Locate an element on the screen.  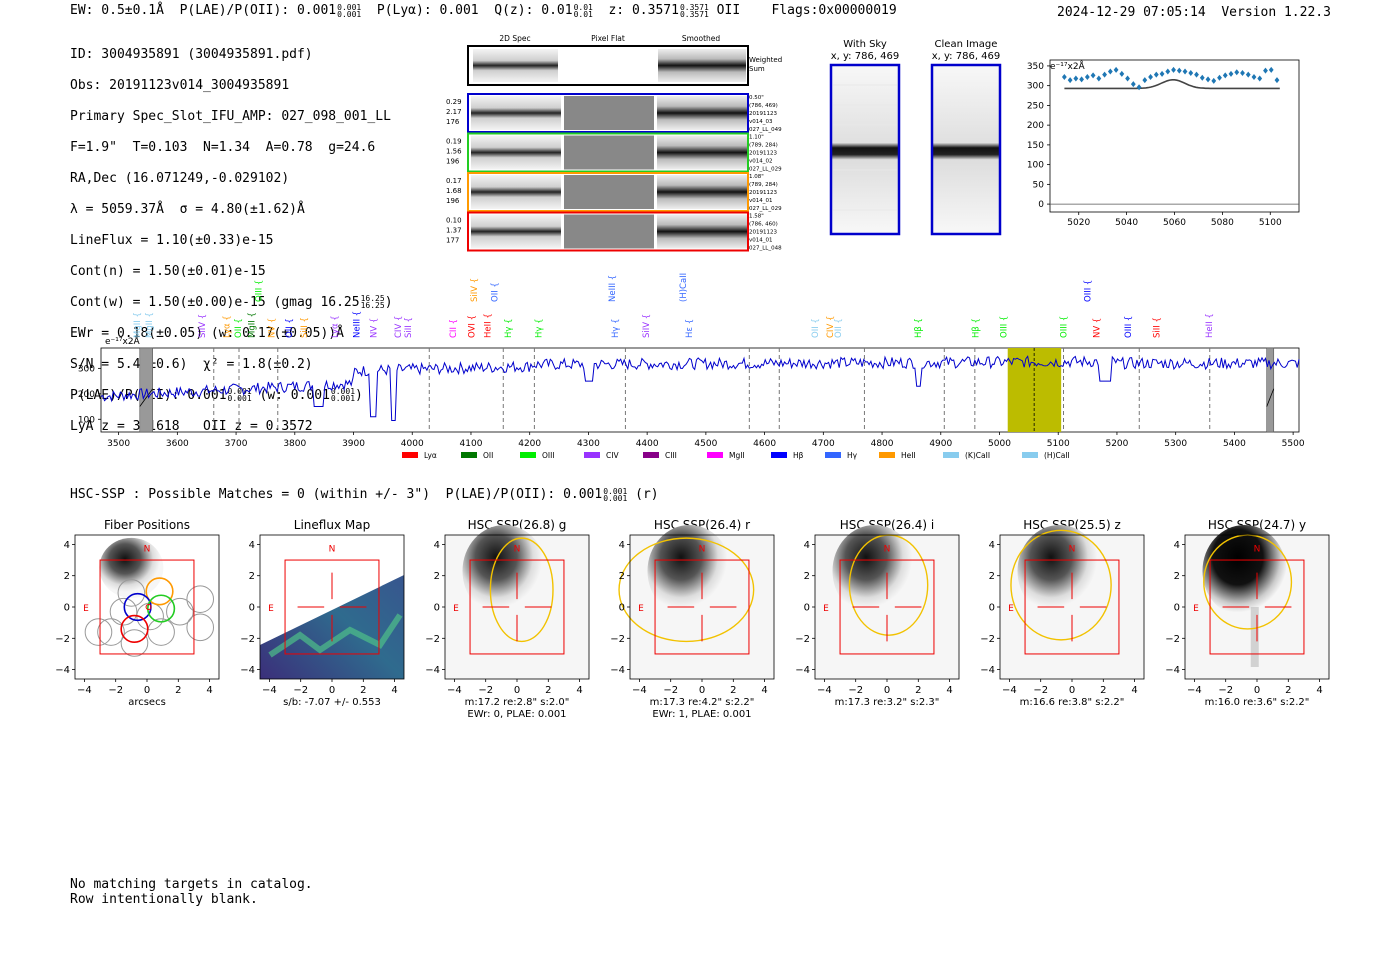
plae-lo: 0.001 is located at coordinates (349, 14).